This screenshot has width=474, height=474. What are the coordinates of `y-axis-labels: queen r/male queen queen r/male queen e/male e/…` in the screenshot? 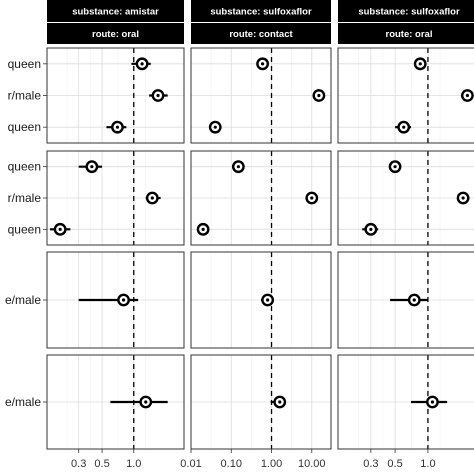 It's located at (26, 233).